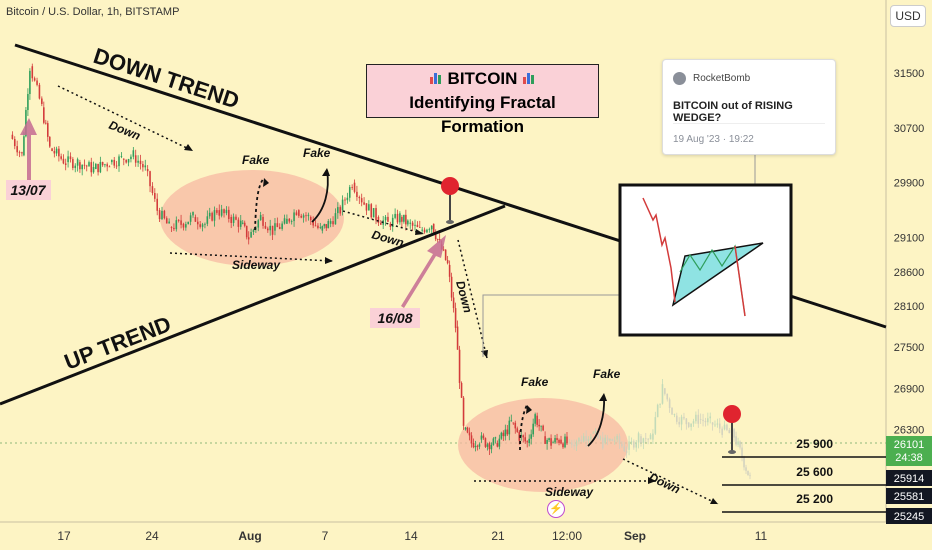 This screenshot has height=550, width=932. I want to click on currency-button: USD, so click(908, 16).